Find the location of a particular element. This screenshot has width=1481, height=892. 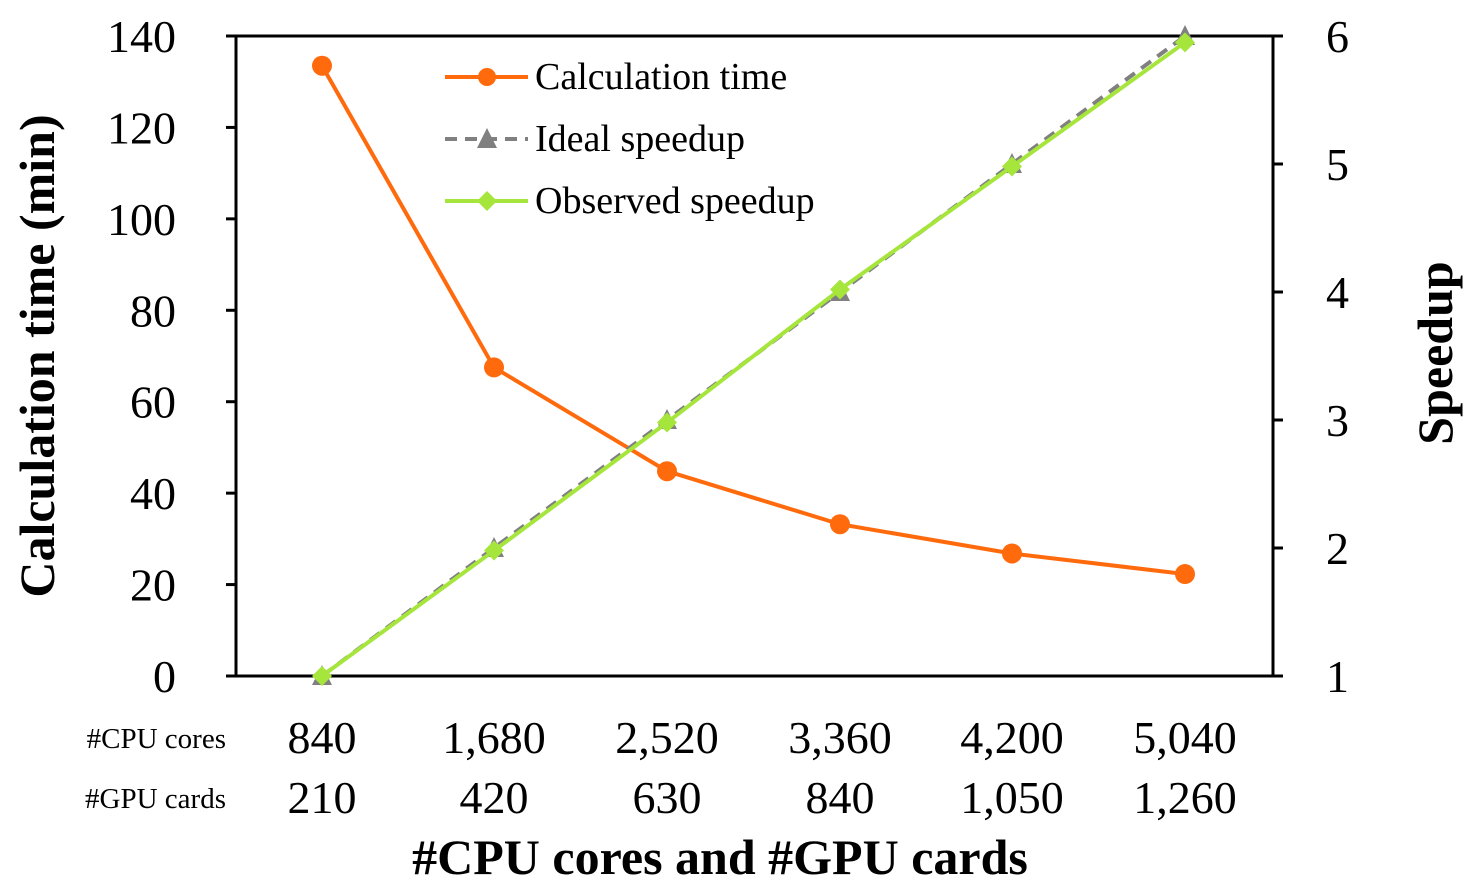

y-left-tick-label: 60 is located at coordinates (153, 402).